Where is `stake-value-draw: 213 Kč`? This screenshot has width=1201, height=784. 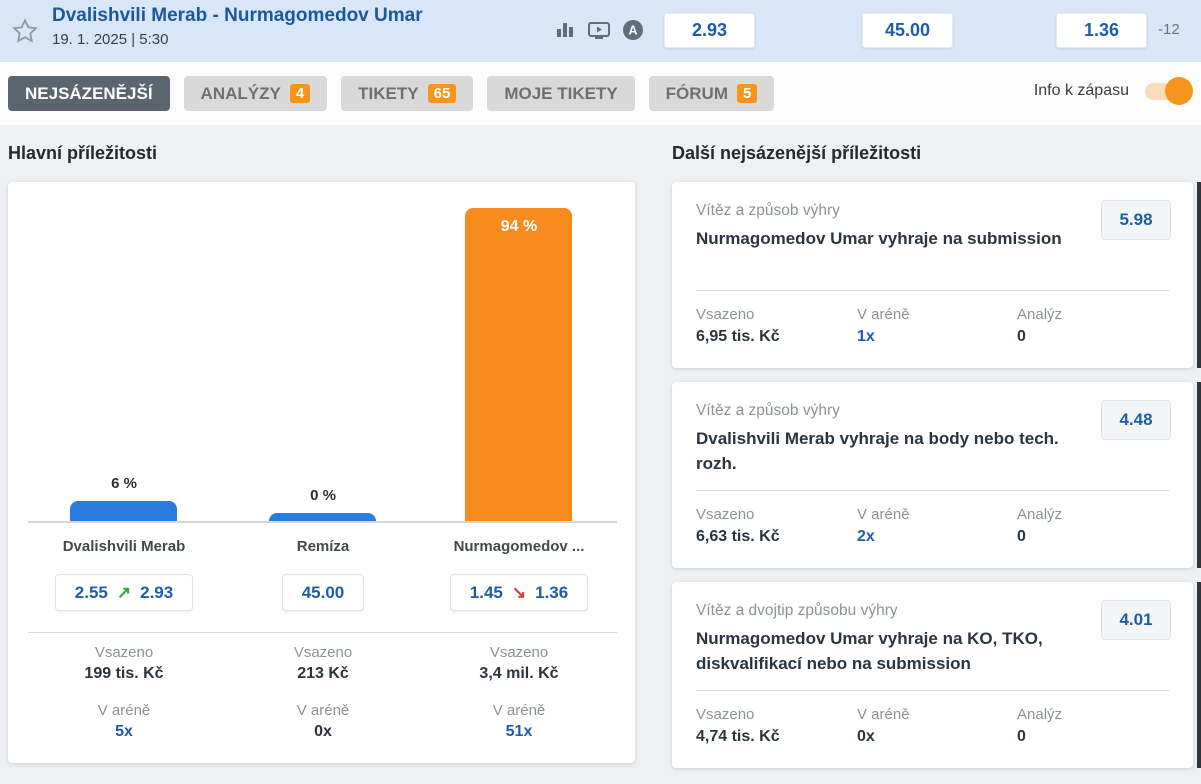
stake-value-draw: 213 Kč is located at coordinates (323, 673).